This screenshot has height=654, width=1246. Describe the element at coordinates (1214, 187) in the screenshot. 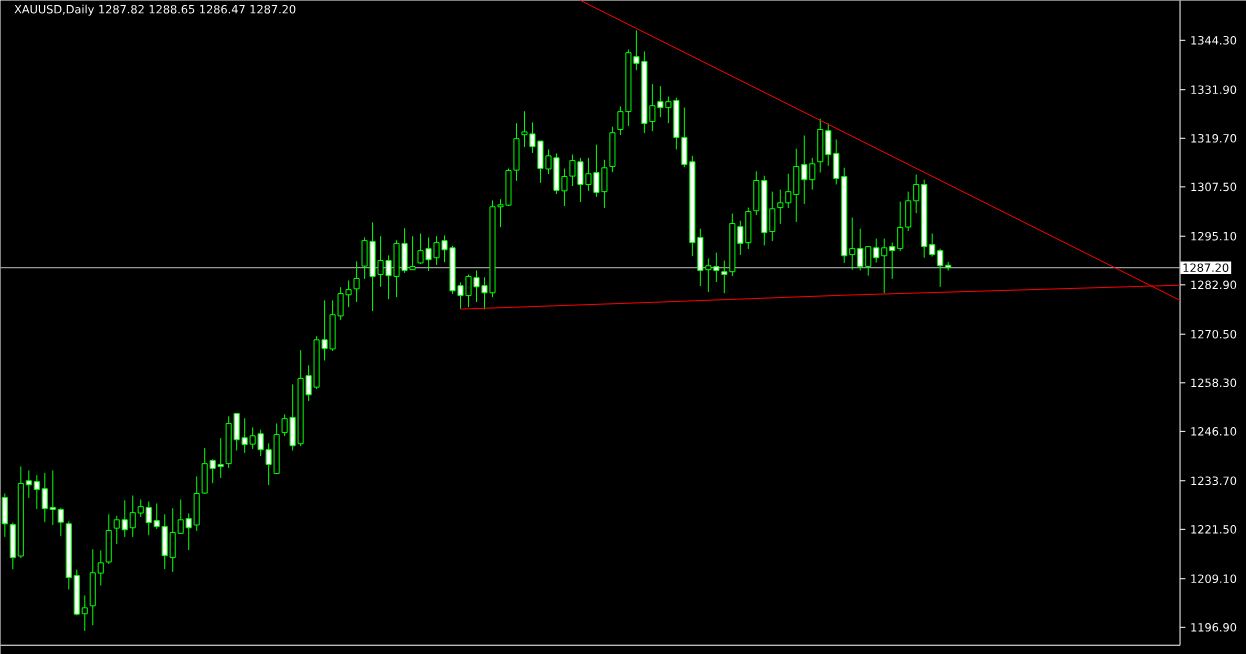

I see `y-tick-label: 1307.50` at that location.